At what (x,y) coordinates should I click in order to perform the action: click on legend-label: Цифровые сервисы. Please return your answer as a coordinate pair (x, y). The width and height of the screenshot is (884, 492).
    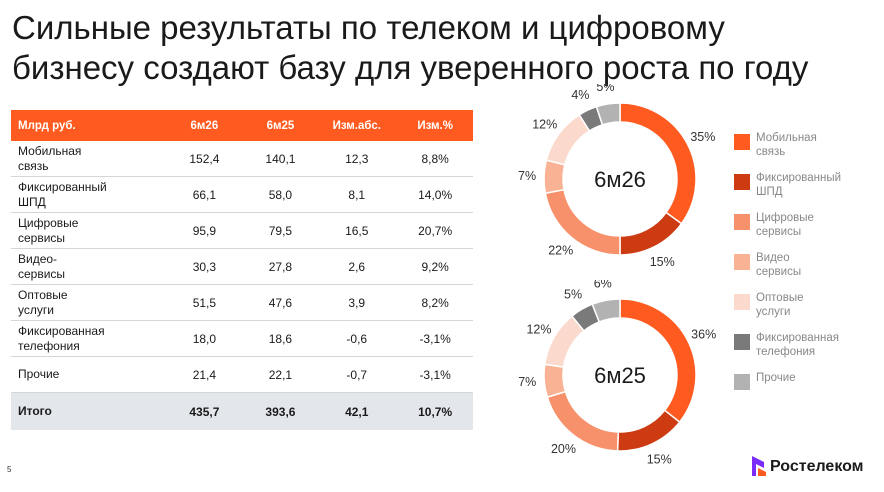
    Looking at the image, I should click on (816, 225).